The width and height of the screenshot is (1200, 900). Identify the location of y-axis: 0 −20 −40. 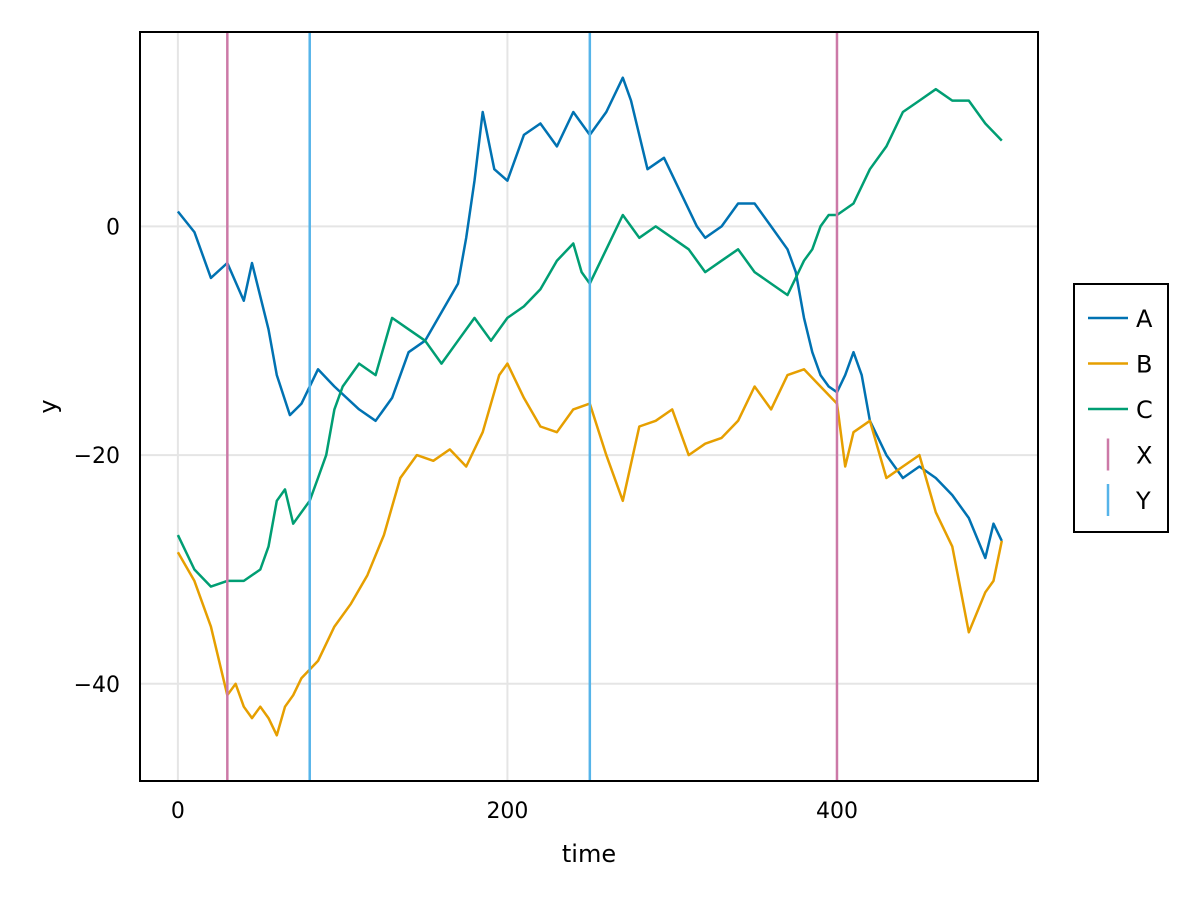
(97, 456).